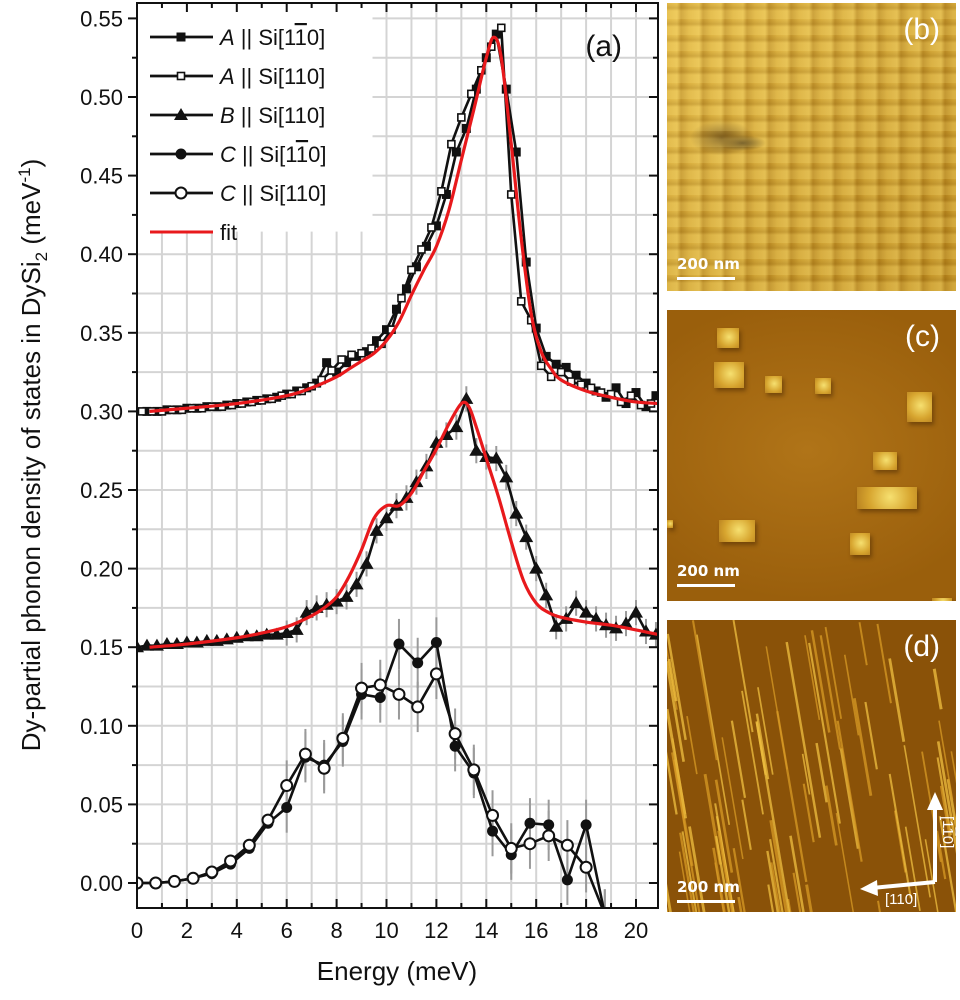  I want to click on series-circle-open, so click(371, 787).